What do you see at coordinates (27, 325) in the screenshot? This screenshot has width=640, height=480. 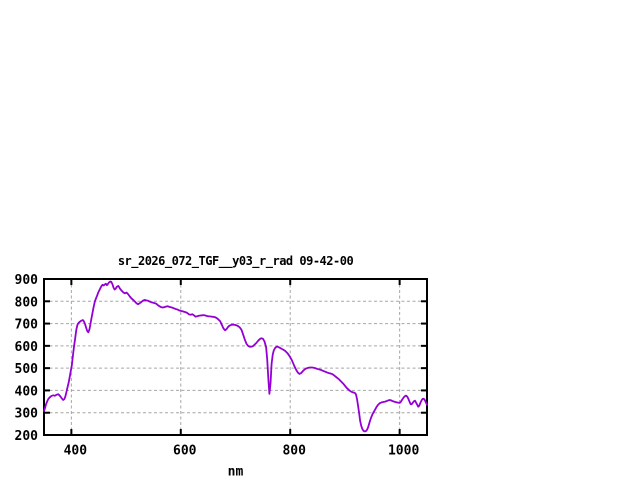 I see `y-tick-label: 700` at bounding box center [27, 325].